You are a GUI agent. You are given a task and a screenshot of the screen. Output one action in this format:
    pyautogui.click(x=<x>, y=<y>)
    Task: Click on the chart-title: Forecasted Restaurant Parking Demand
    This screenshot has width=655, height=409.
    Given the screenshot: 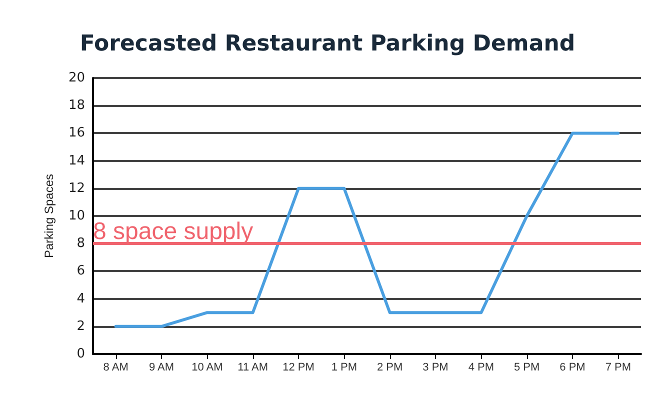 What is the action you would take?
    pyautogui.click(x=328, y=44)
    